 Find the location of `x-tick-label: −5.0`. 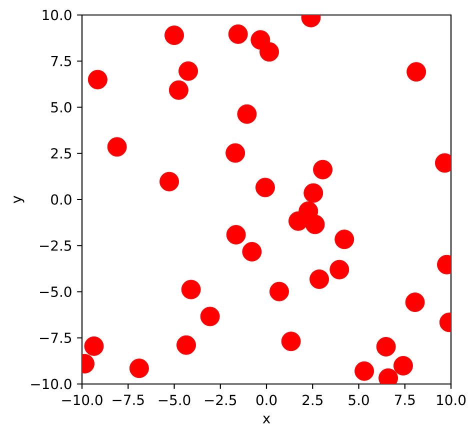

x-tick-label: −5.0 is located at coordinates (174, 400).